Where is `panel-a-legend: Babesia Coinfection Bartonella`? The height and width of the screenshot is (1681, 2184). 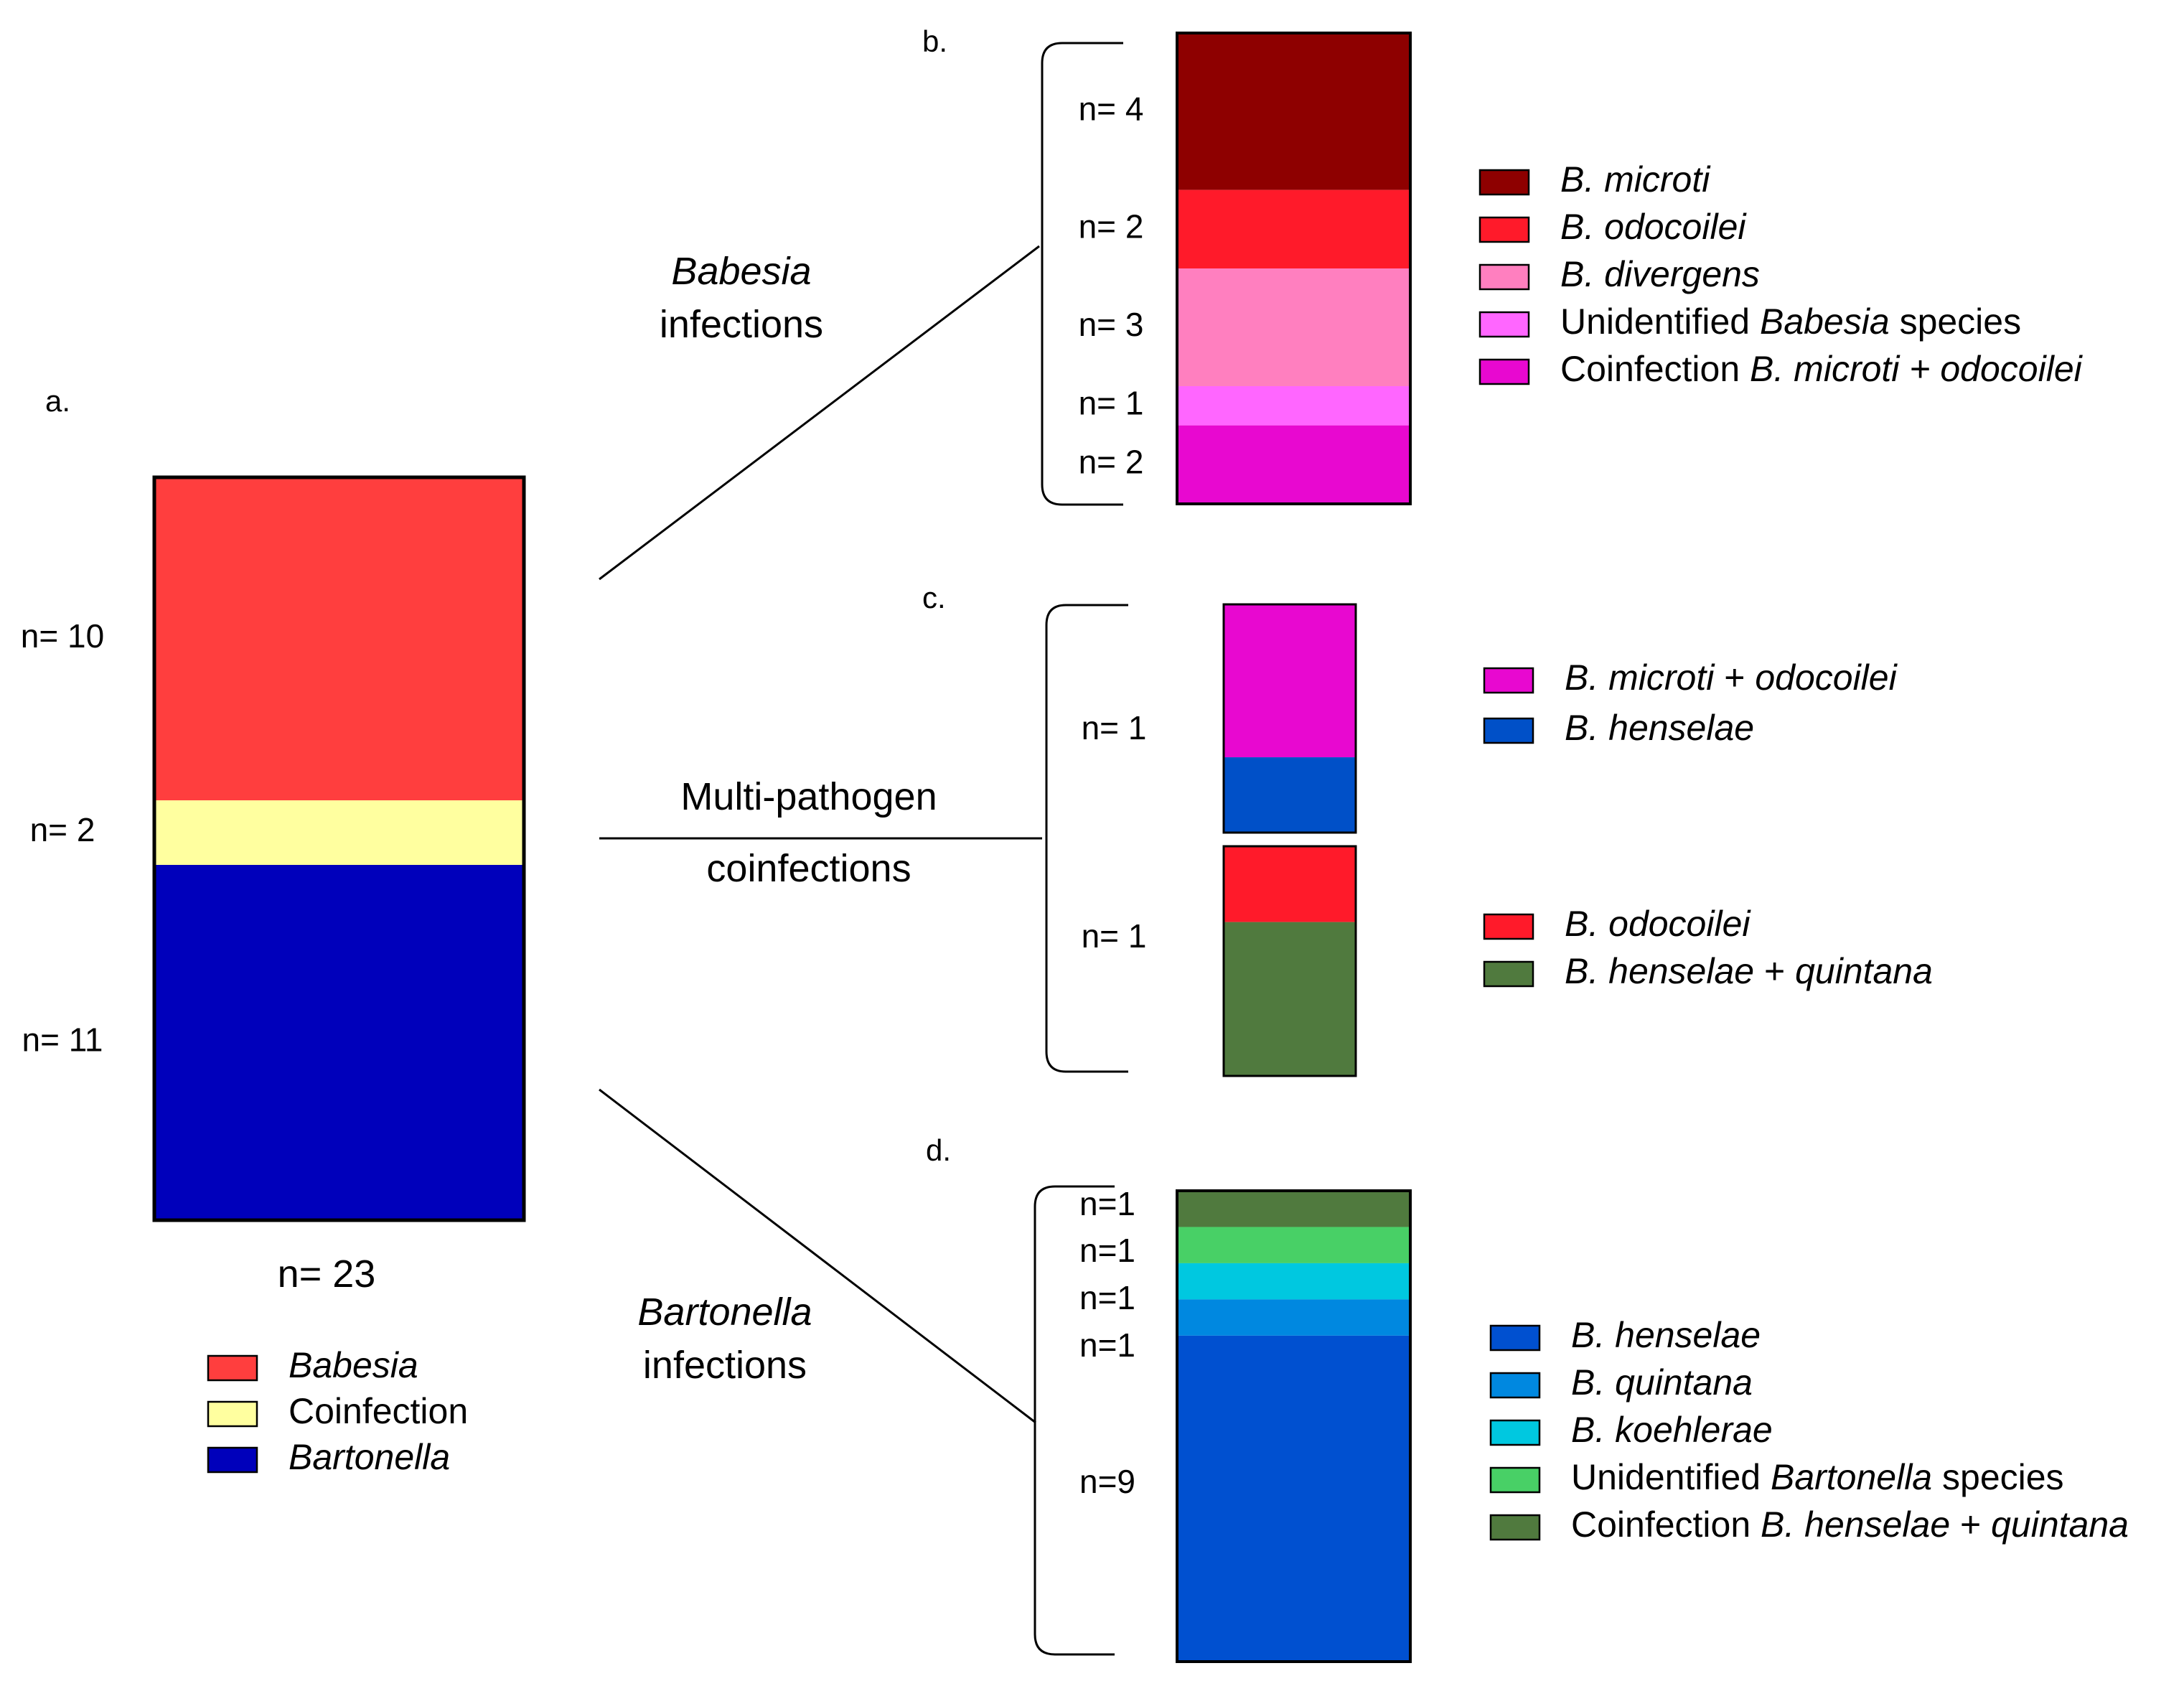
panel-a-legend: Babesia Coinfection Bartonella is located at coordinates (337, 1411).